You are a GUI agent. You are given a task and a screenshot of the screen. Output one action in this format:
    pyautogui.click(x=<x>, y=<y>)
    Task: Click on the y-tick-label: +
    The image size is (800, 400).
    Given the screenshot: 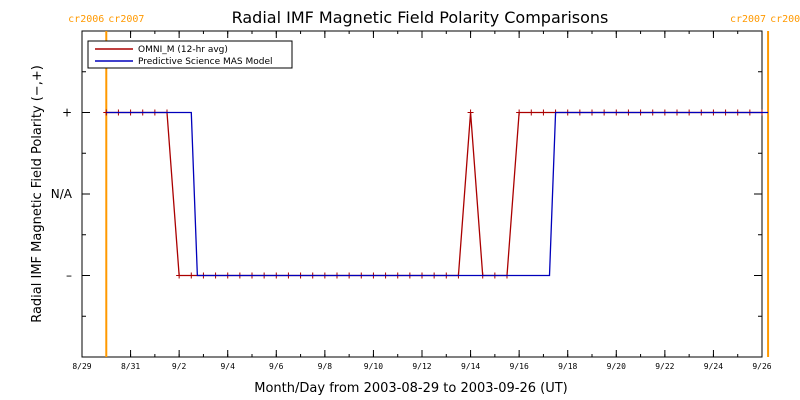 What is the action you would take?
    pyautogui.click(x=67, y=113)
    